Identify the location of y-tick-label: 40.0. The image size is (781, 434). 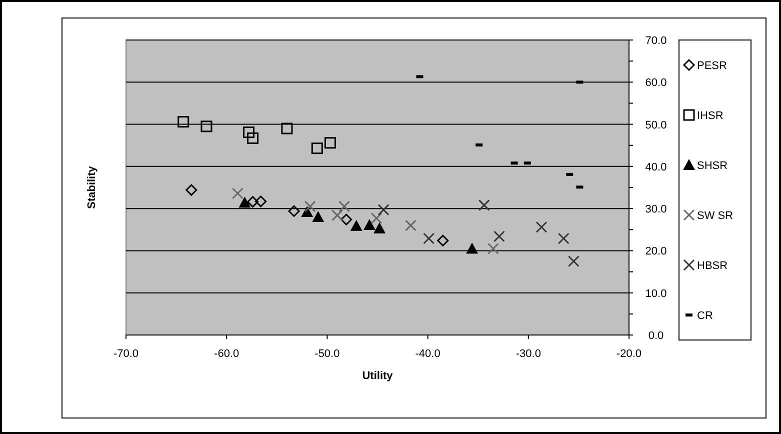
(656, 167).